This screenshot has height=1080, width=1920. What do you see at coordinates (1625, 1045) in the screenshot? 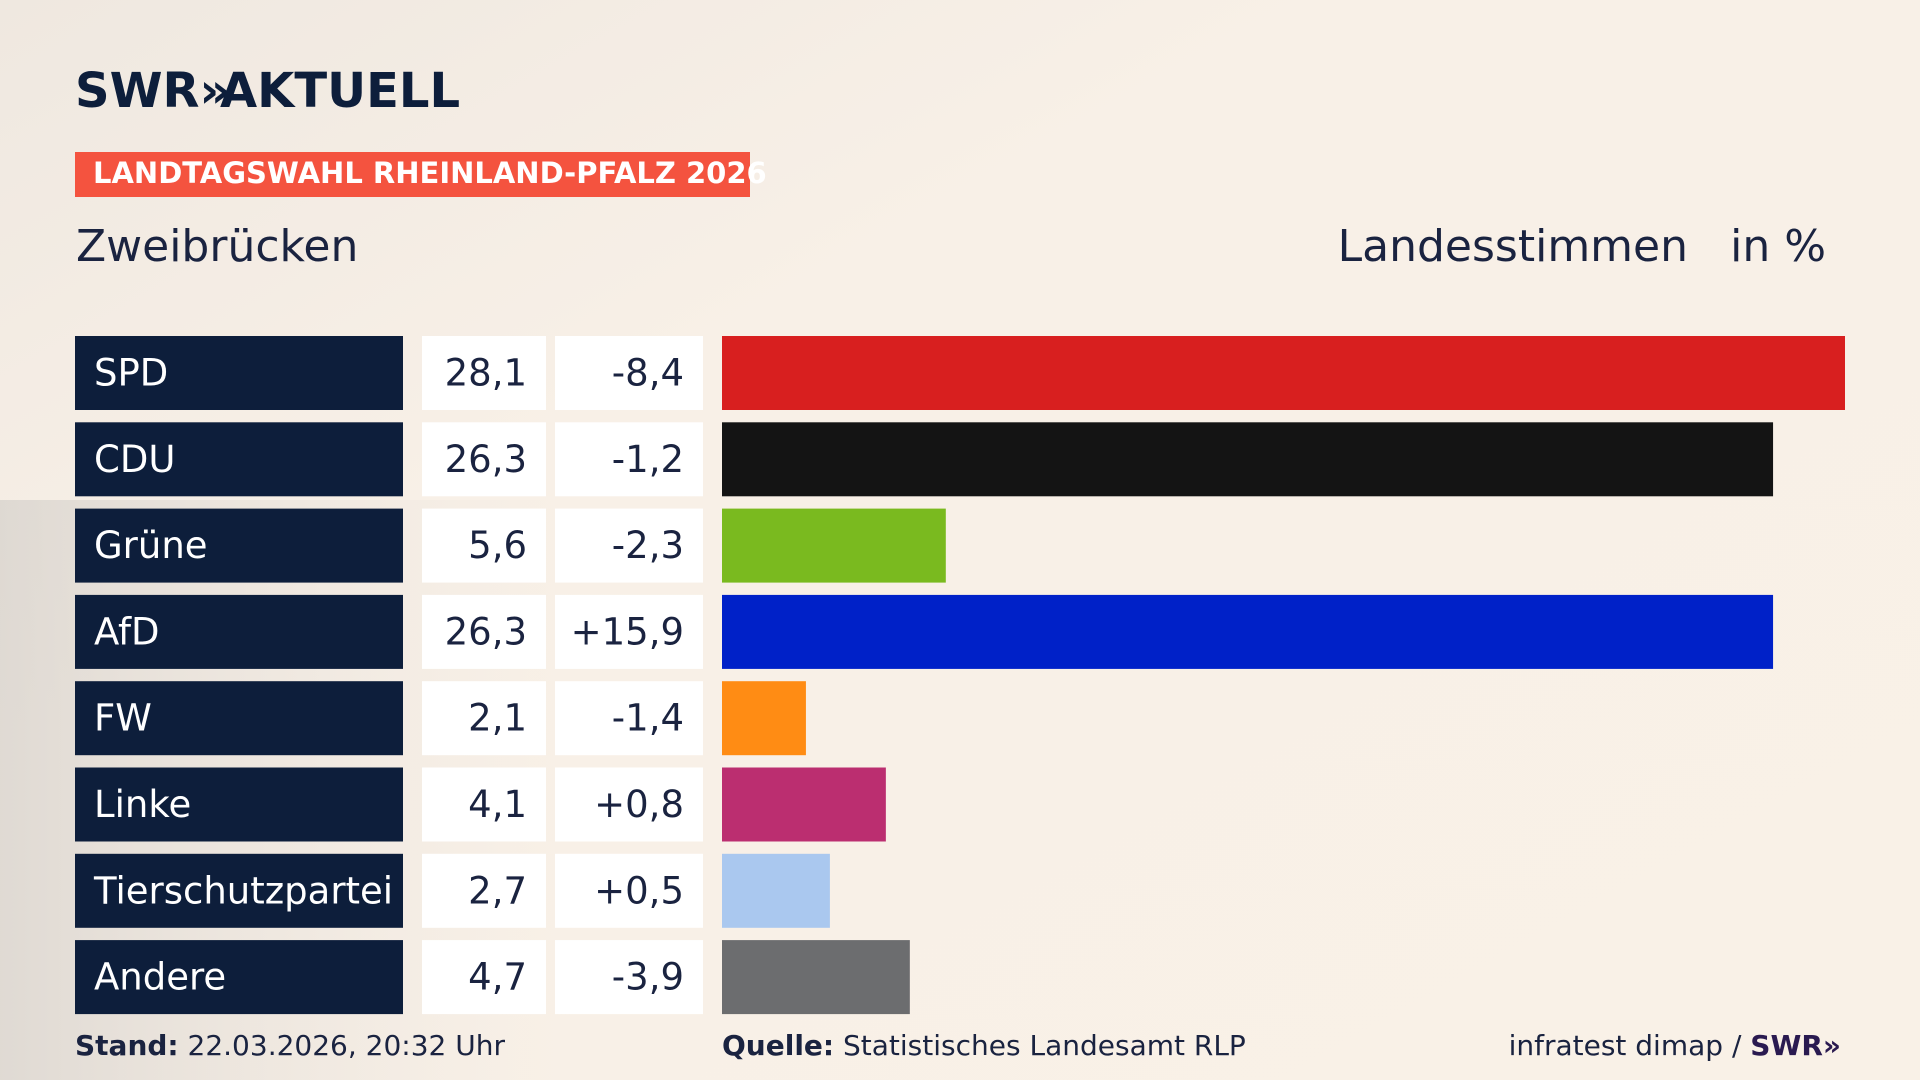
I see `credit: infratest dimap /` at bounding box center [1625, 1045].